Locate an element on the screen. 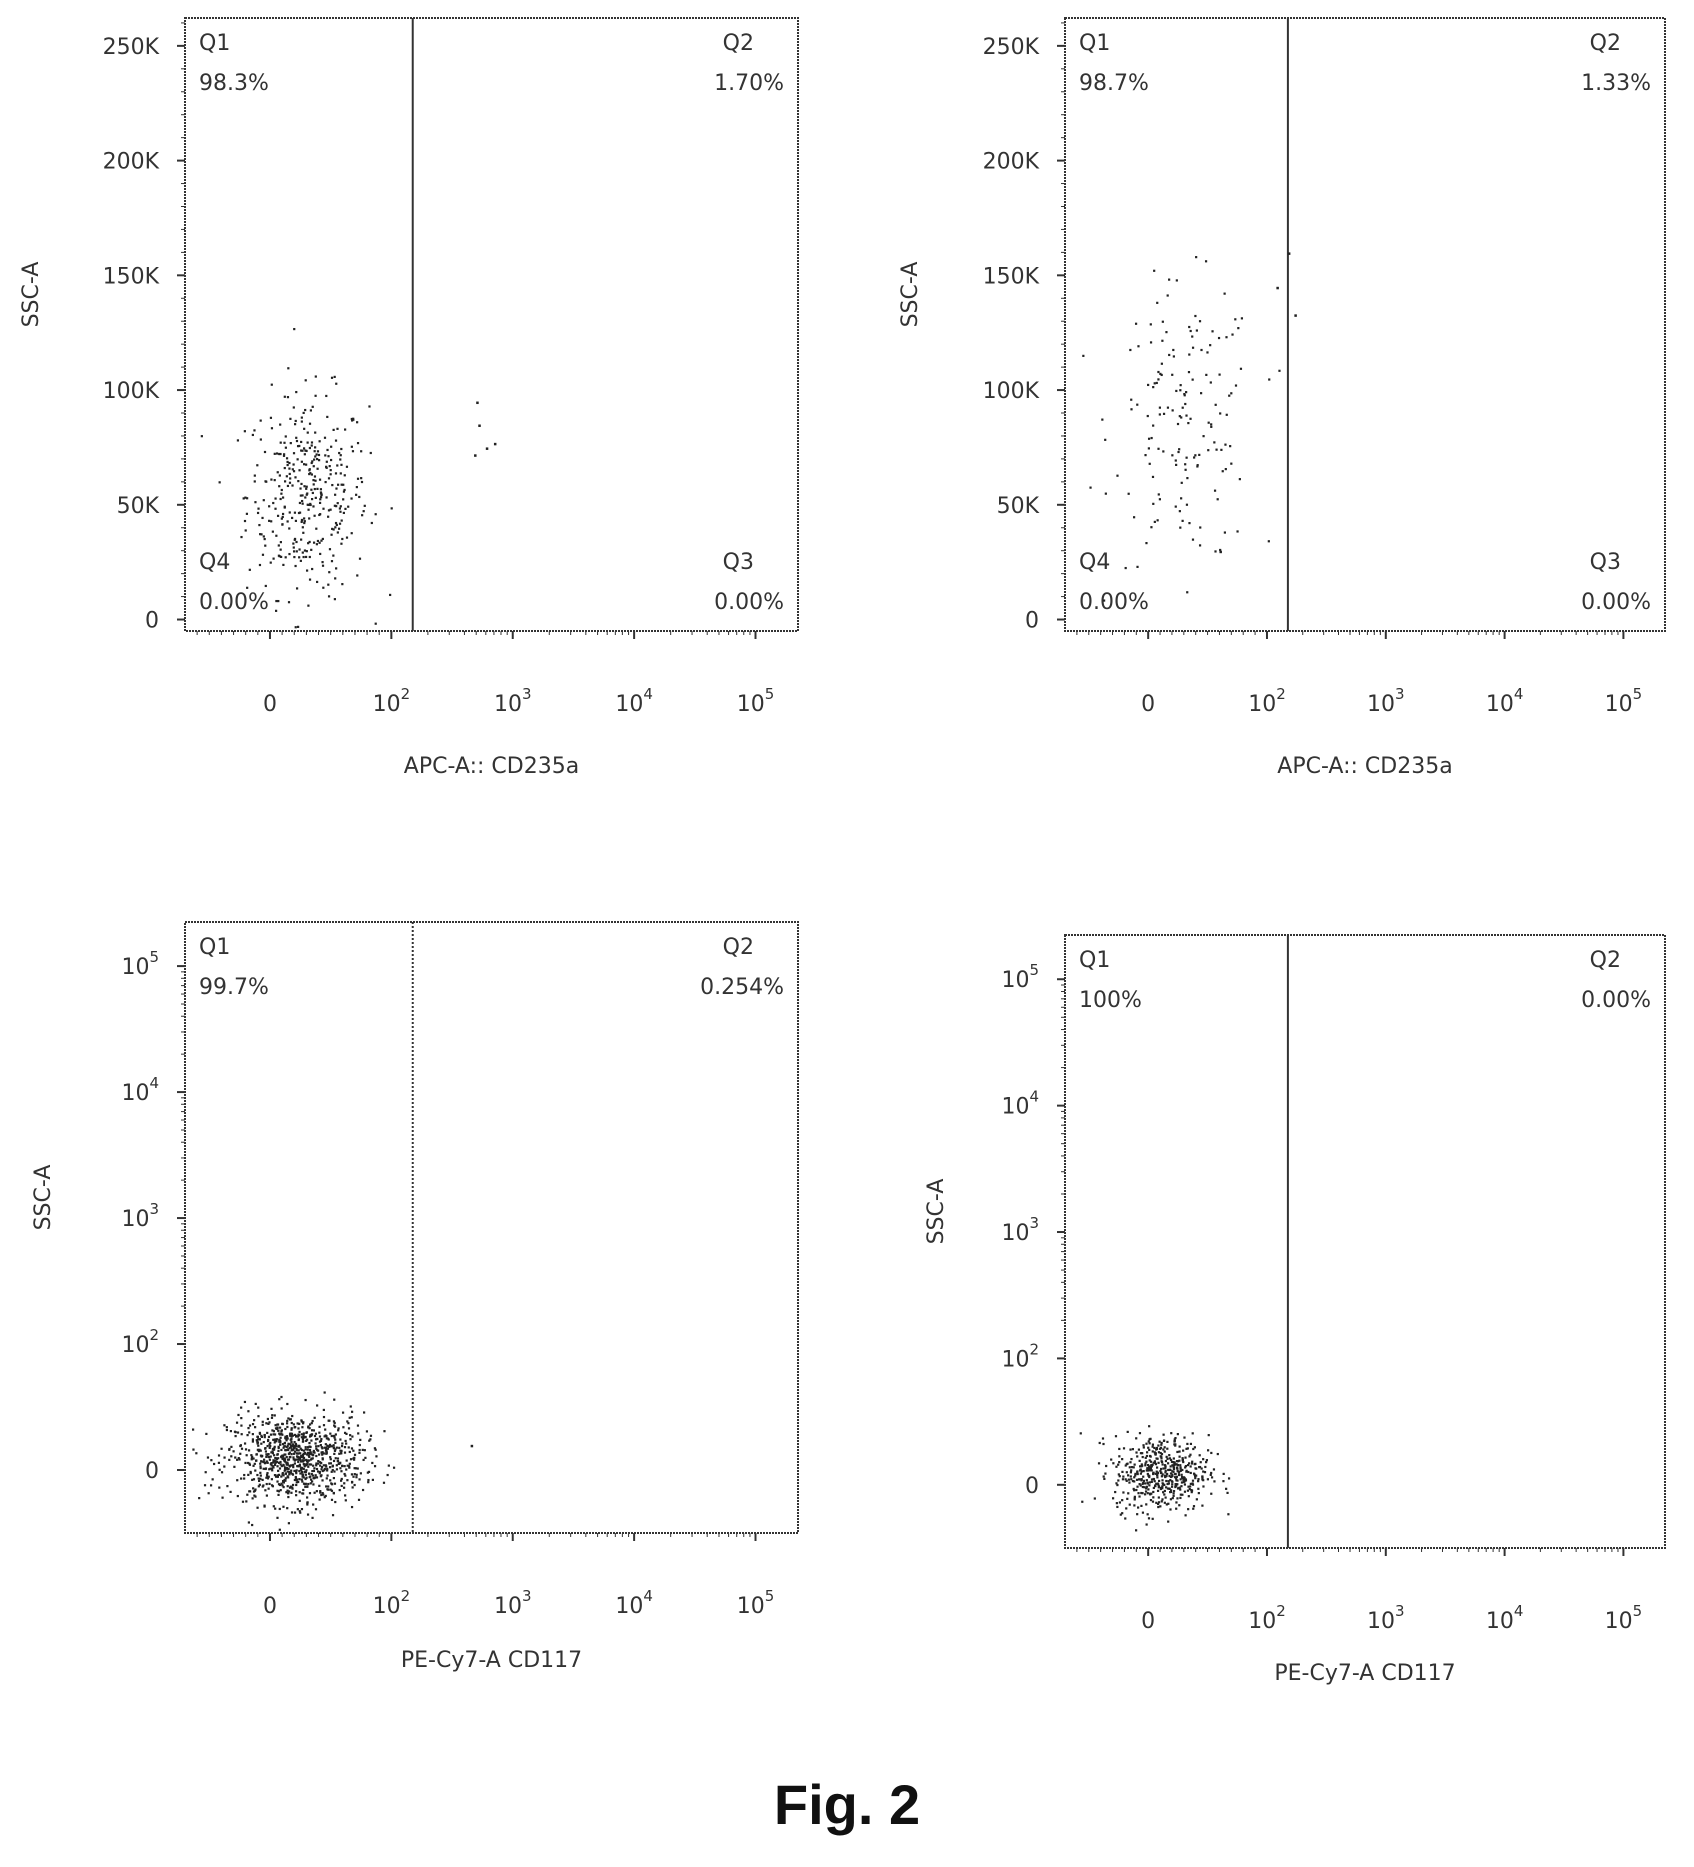 This screenshot has height=1867, width=1694. x-tick-label: 10³ is located at coordinates (1386, 701).